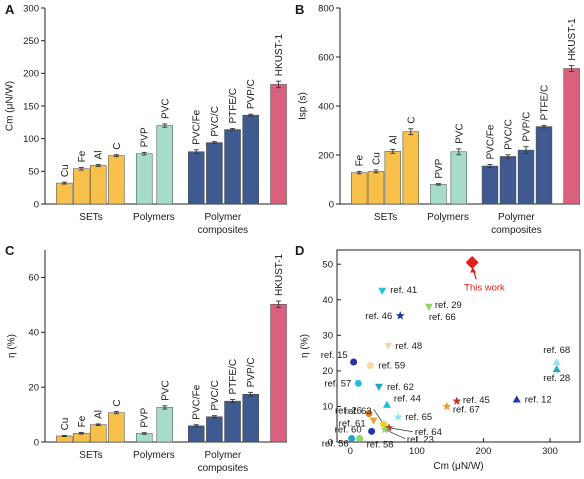  I want to click on panel-d-point-label-ref-46: ref. 46, so click(378, 316).